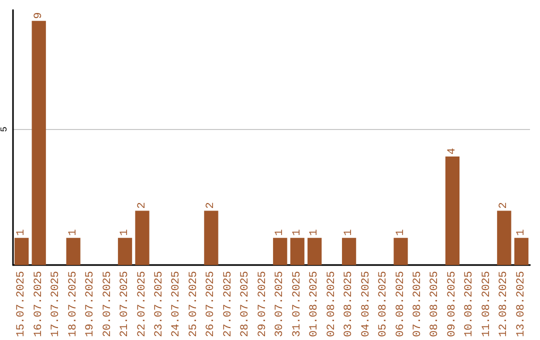 This screenshot has height=340, width=540. Describe the element at coordinates (521, 304) in the screenshot. I see `x-tick-label: 13.08.2025` at that location.